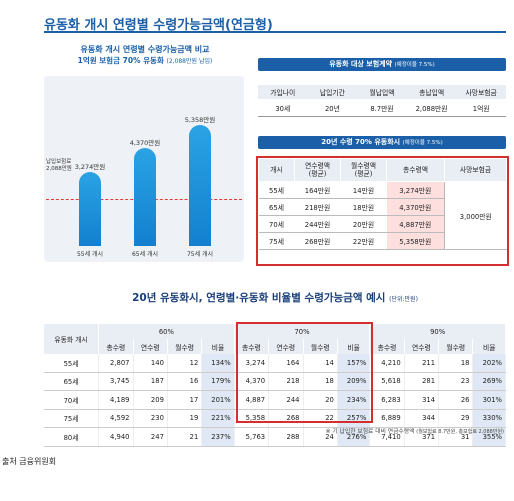  I want to click on reference-label-line1: 납입보험료, so click(59, 162).